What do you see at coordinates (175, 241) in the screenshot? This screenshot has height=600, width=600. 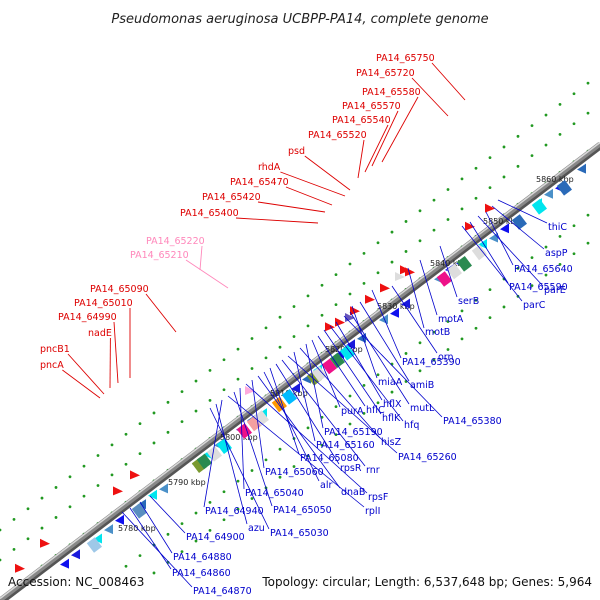 I see `gene-label-forward: PA14_65220` at bounding box center [175, 241].